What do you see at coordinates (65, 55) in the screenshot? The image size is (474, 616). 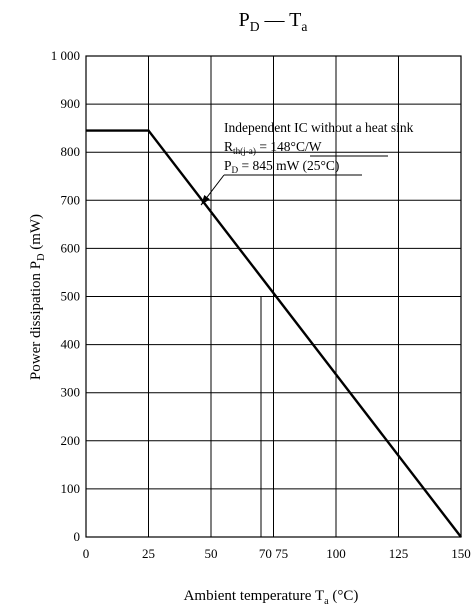 I see `y-tick-label: 1 000` at bounding box center [65, 55].